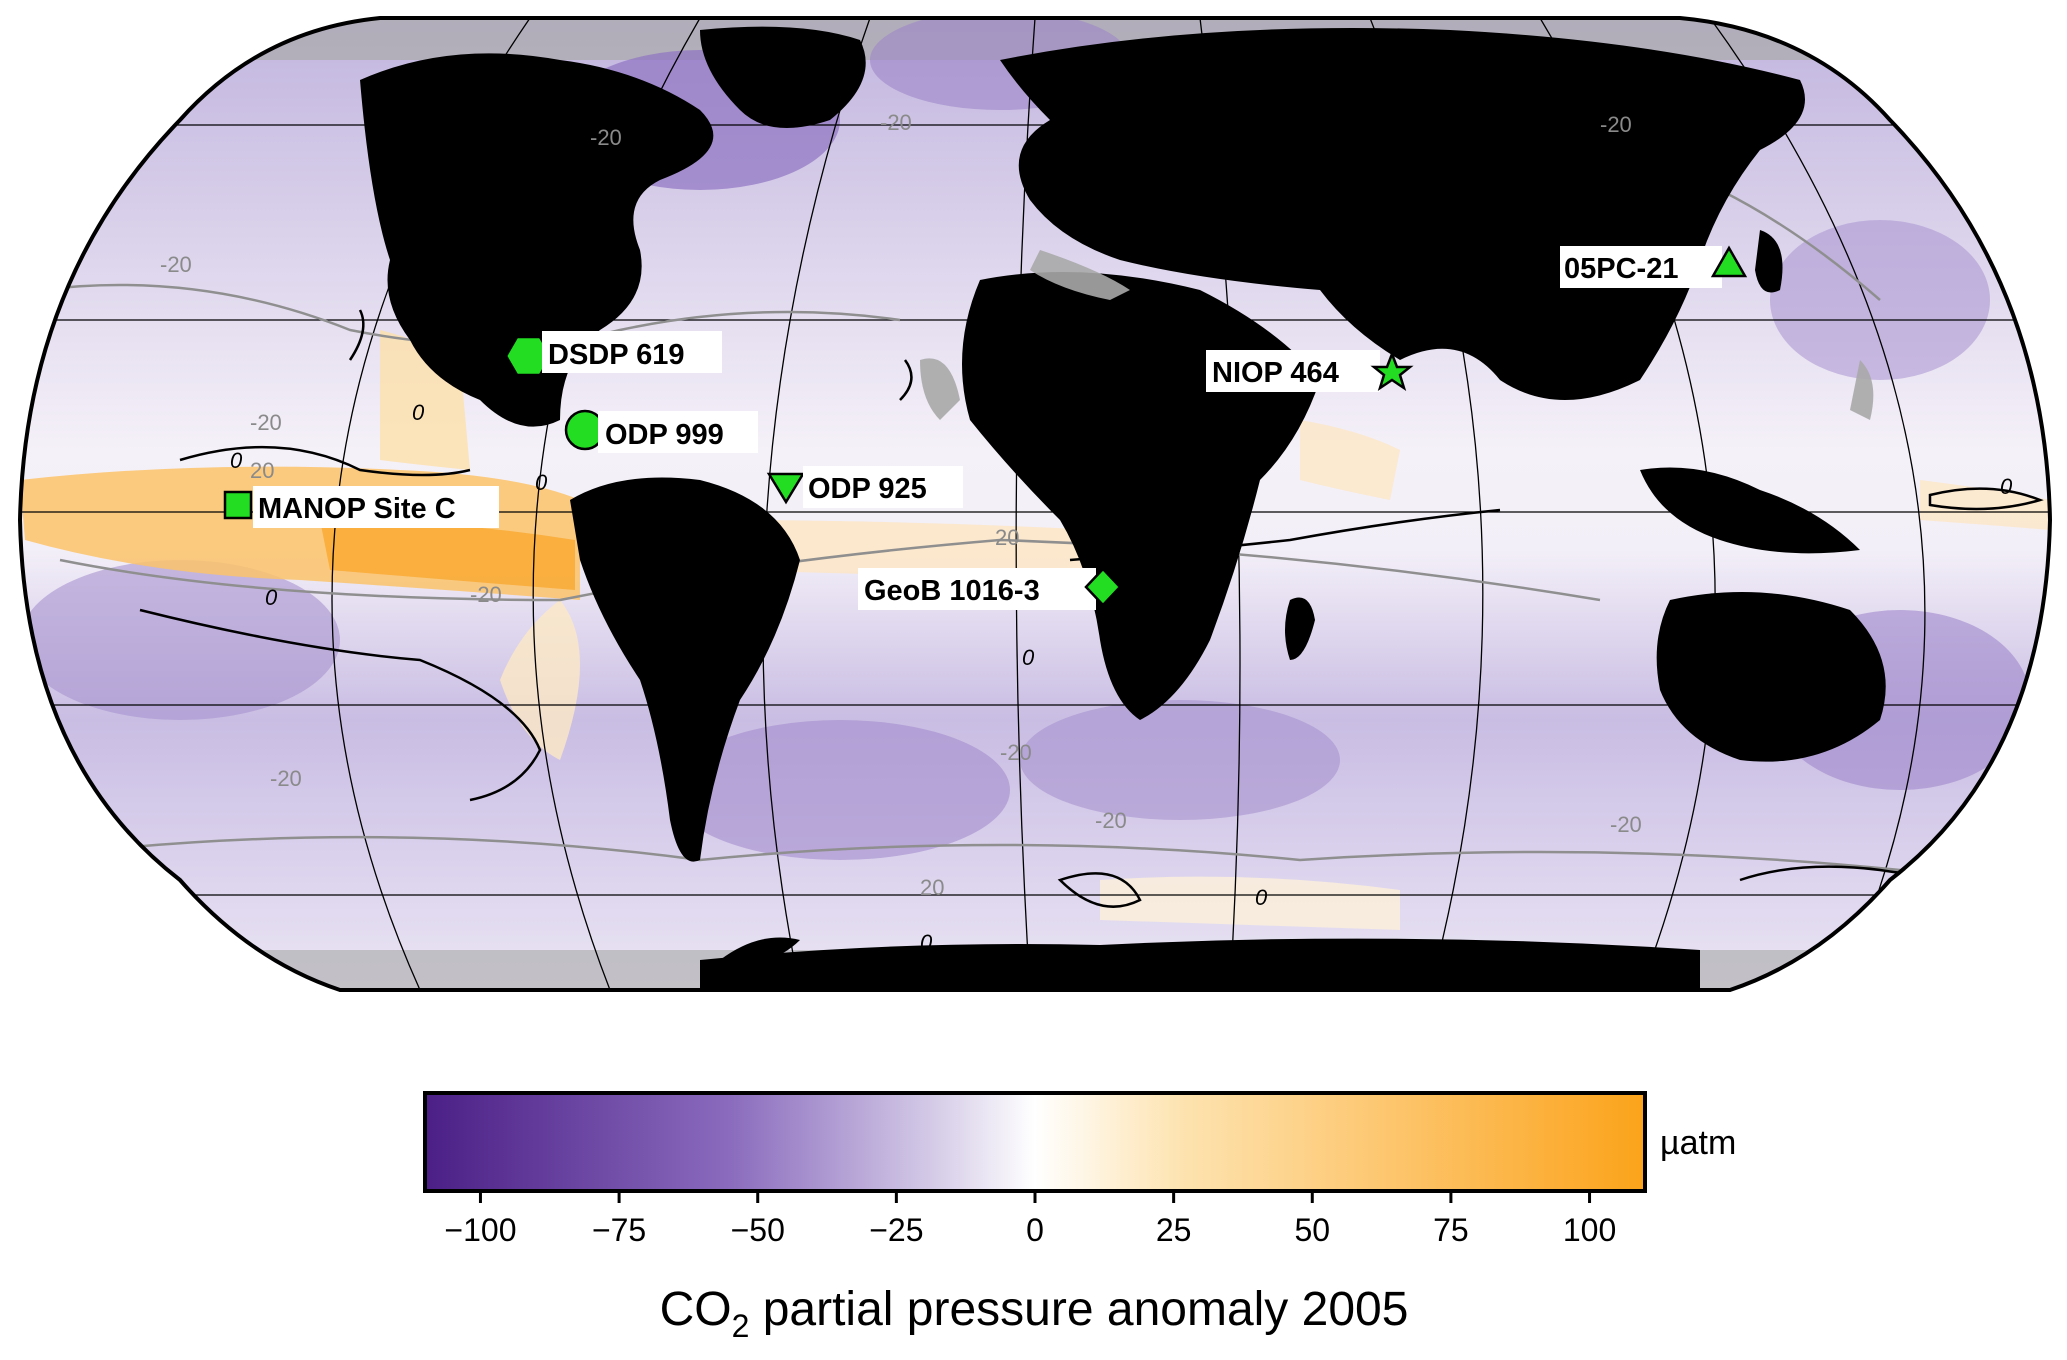 The width and height of the screenshot is (2067, 1360). Describe the element at coordinates (783, 77) in the screenshot. I see `greenland` at that location.